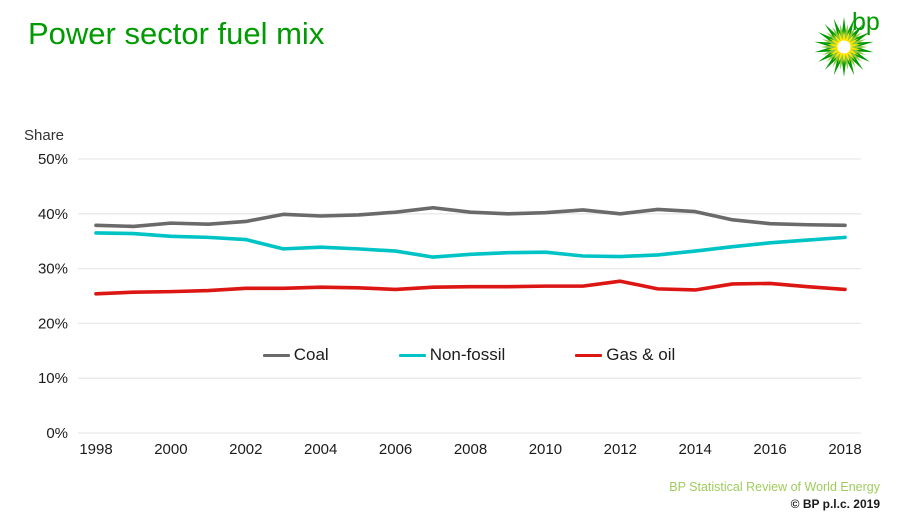 The height and width of the screenshot is (525, 900). What do you see at coordinates (769, 449) in the screenshot?
I see `x-tick-2016: 2016` at bounding box center [769, 449].